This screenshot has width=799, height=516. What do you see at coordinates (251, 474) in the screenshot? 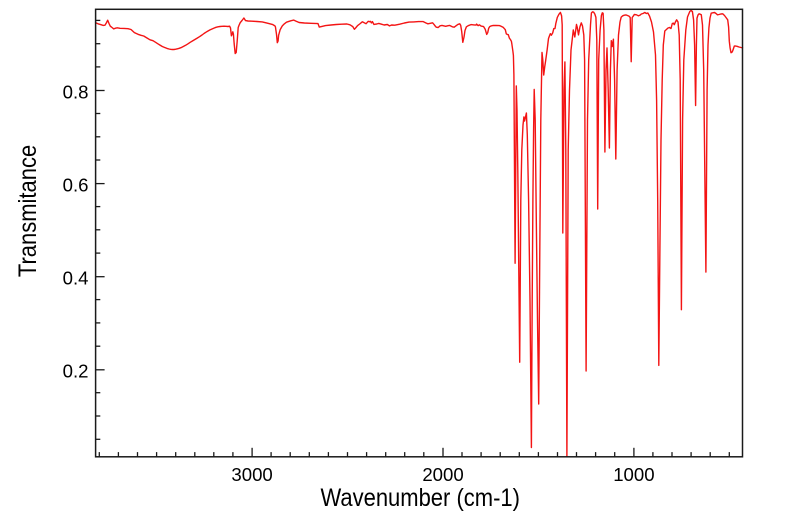
I see `svg-text: 3000` at bounding box center [251, 474].